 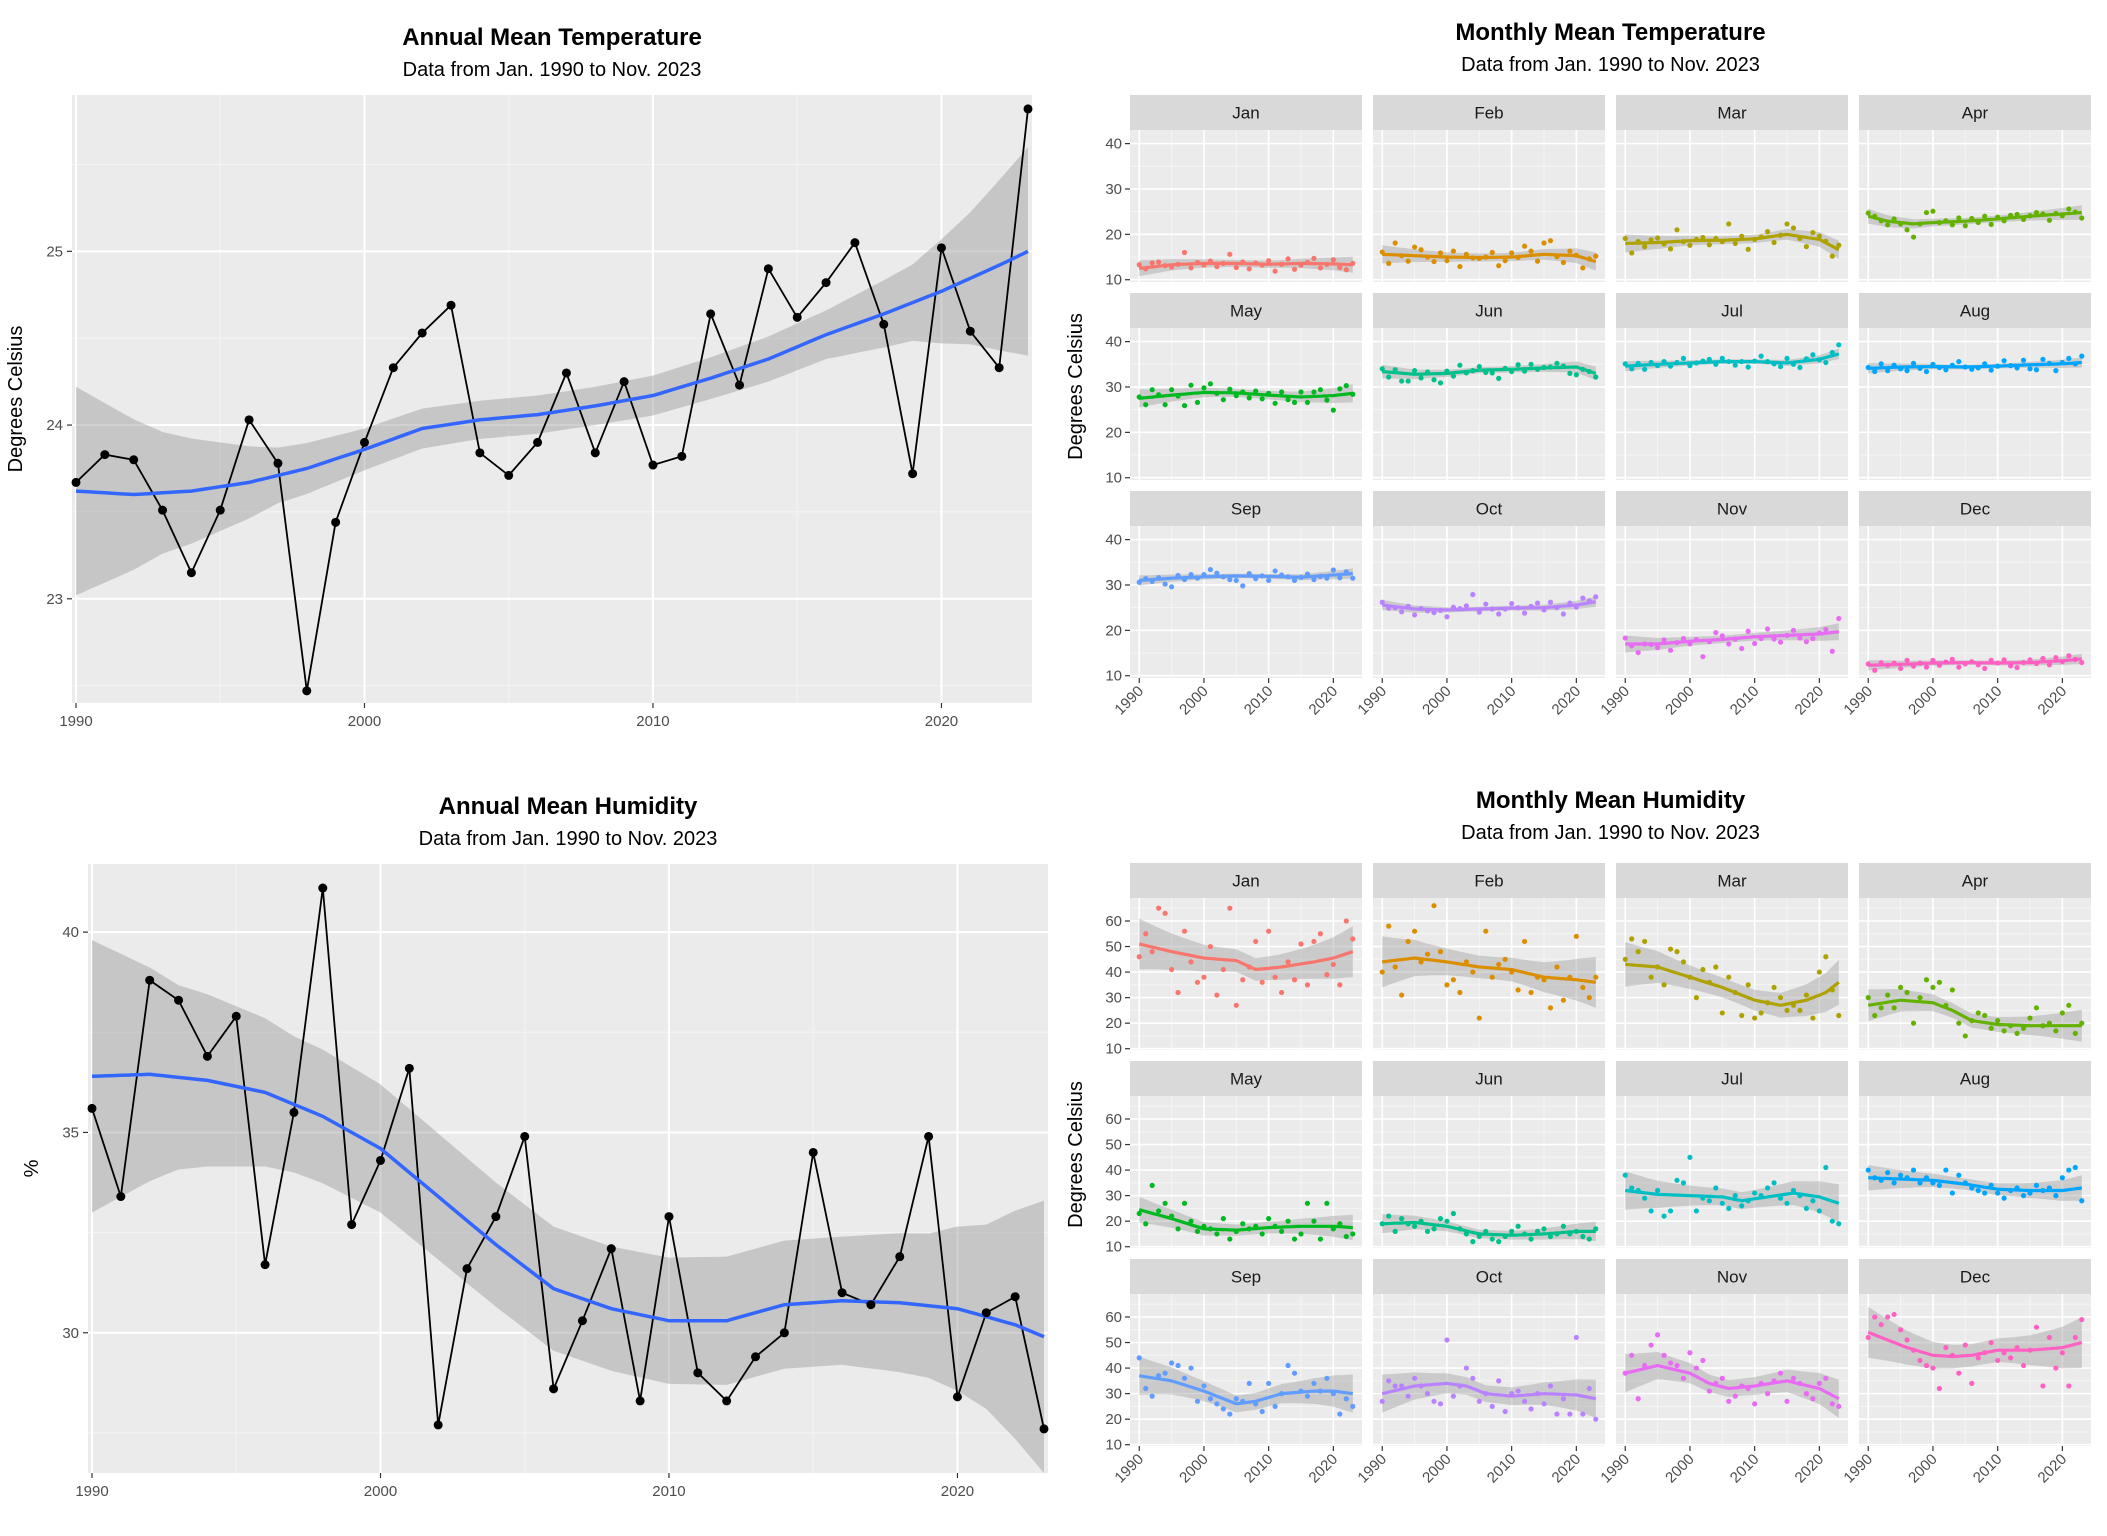 I want to click on facet-strip-label: Mar, so click(x=1732, y=113).